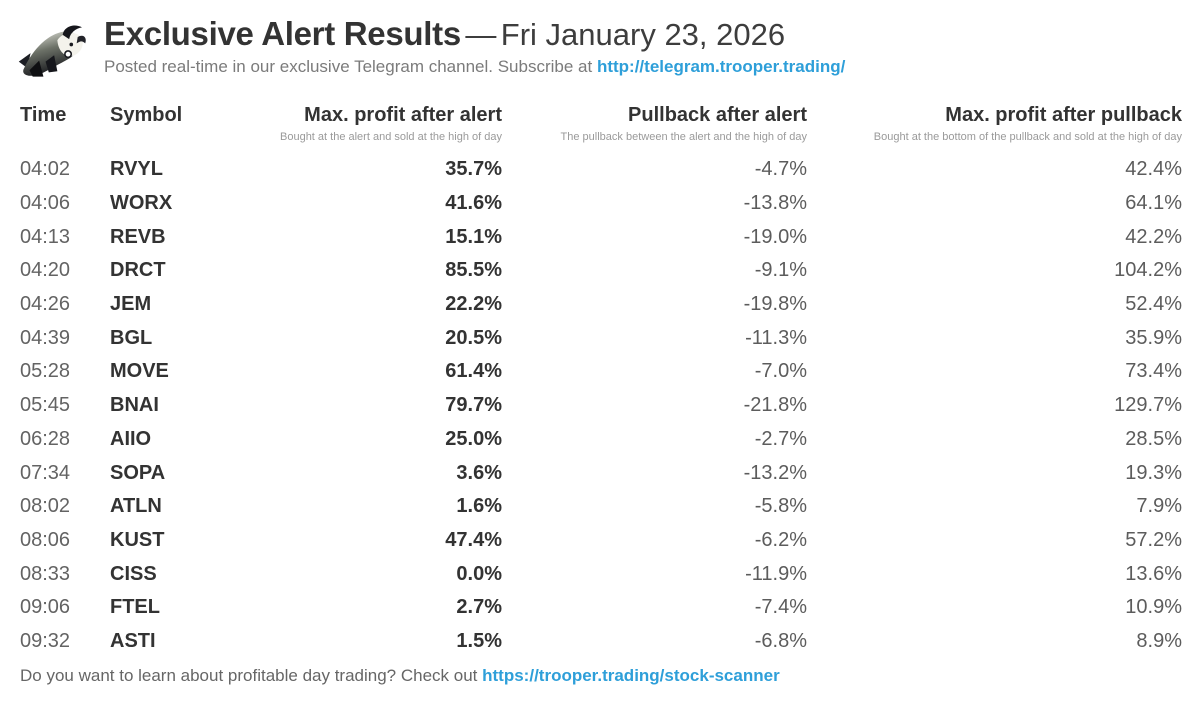 This screenshot has height=703, width=1200. What do you see at coordinates (473, 304) in the screenshot?
I see `cell-max-profit-after-alert: 22.2%` at bounding box center [473, 304].